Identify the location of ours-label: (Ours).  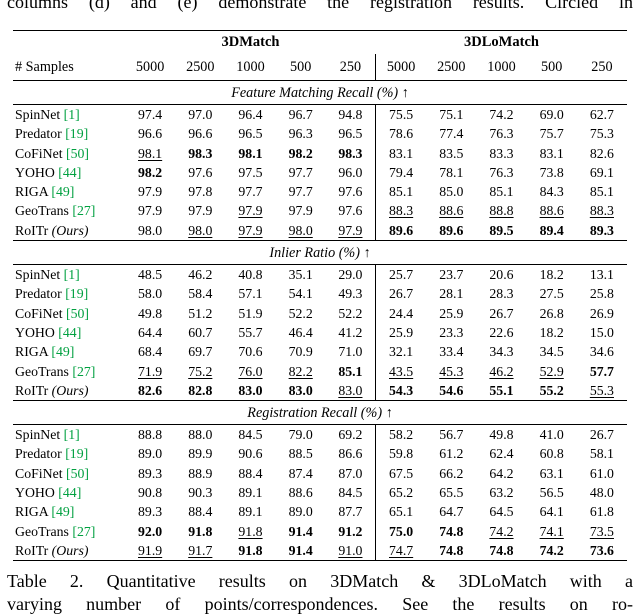
(68, 230).